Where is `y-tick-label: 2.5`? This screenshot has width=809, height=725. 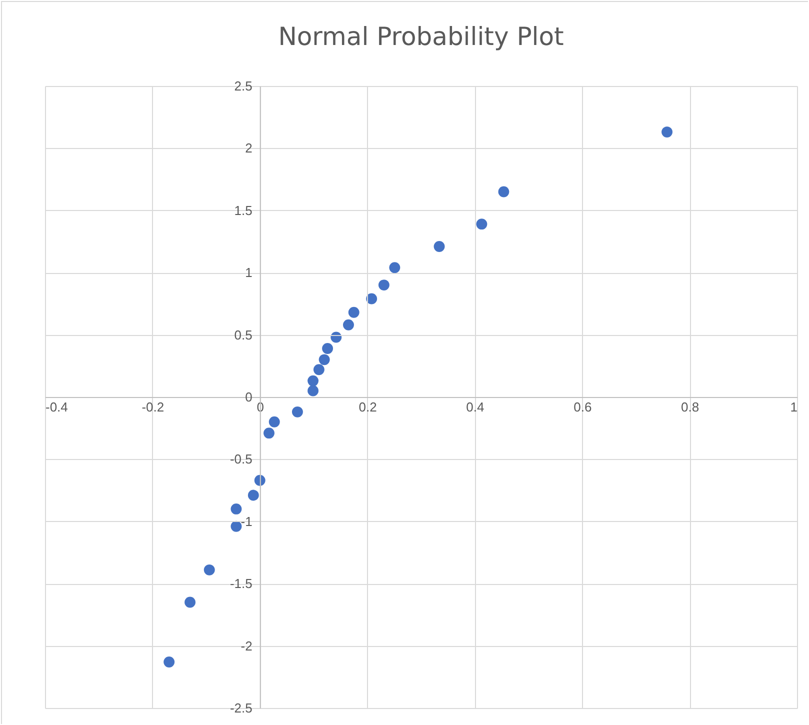 y-tick-label: 2.5 is located at coordinates (243, 86).